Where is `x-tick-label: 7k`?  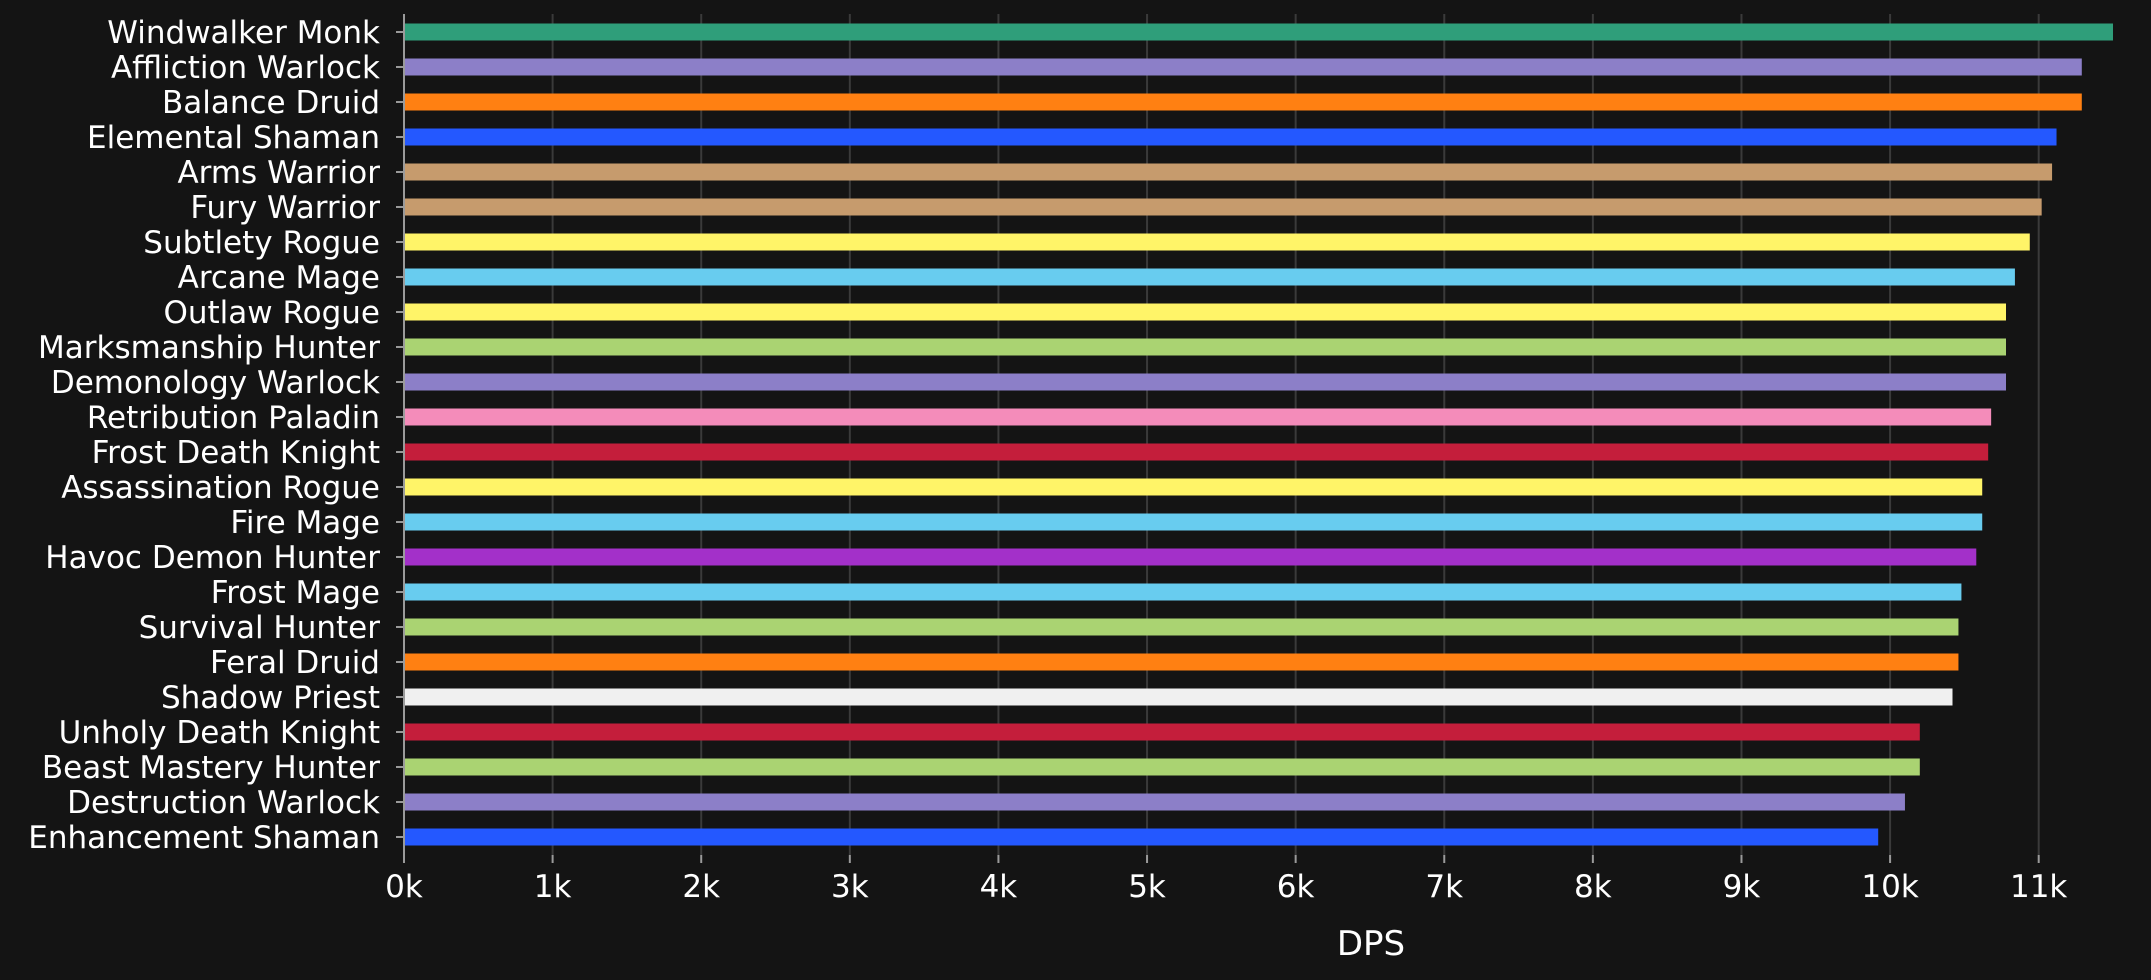
x-tick-label: 7k is located at coordinates (1444, 887).